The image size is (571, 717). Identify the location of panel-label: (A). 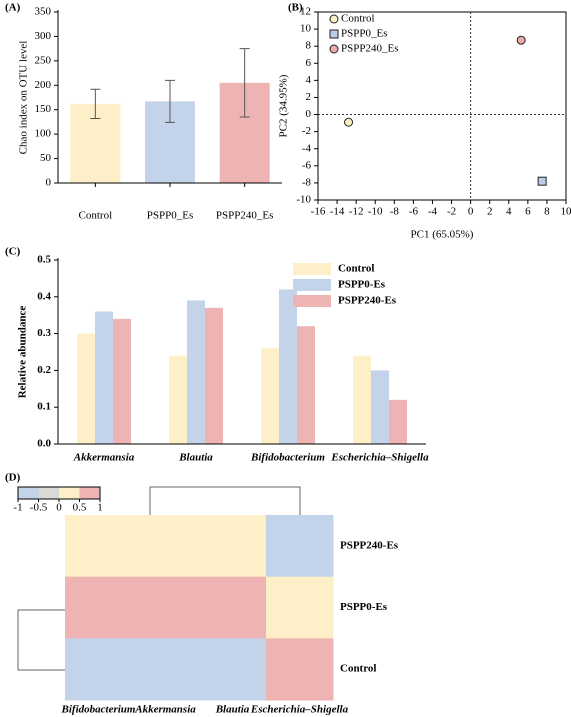
(13, 8).